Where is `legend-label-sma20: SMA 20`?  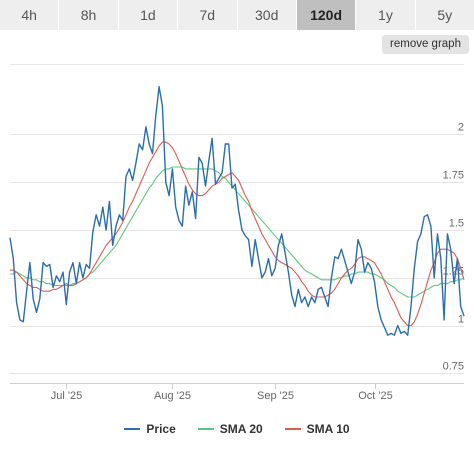
legend-label-sma20: SMA 20 is located at coordinates (241, 429).